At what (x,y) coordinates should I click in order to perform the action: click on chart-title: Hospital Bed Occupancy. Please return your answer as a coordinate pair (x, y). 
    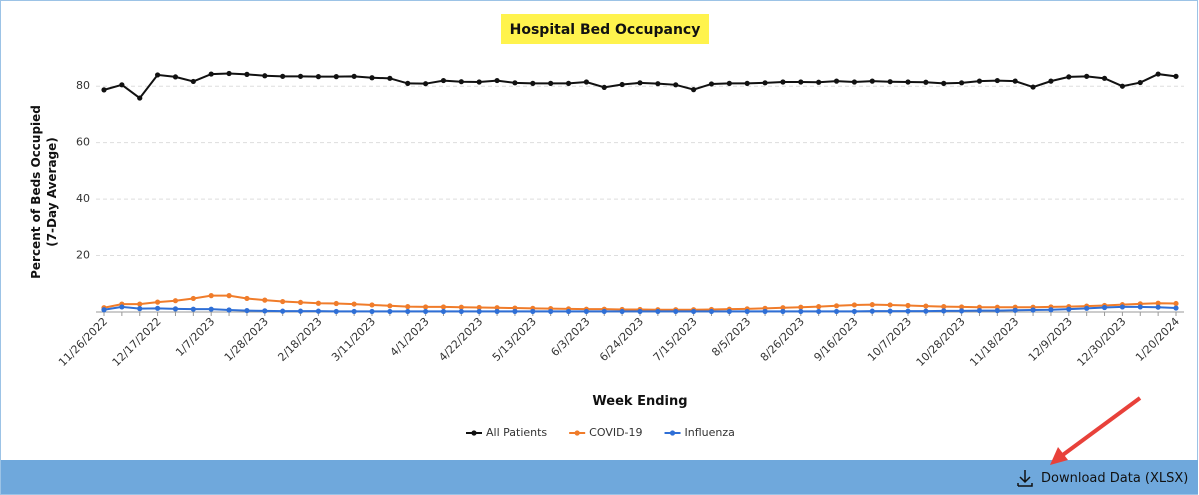
    Looking at the image, I should click on (605, 30).